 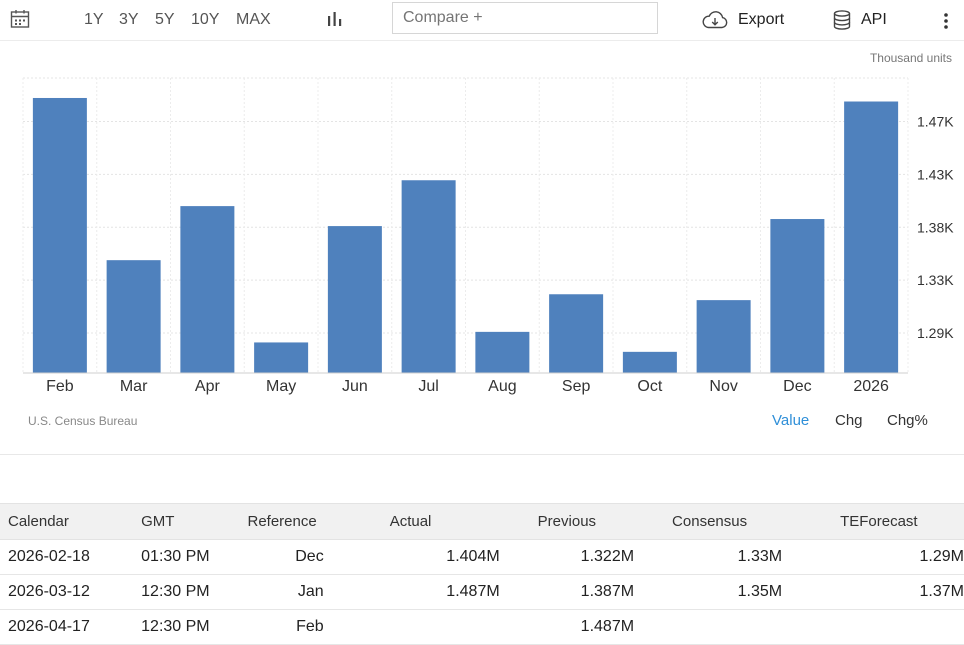 I want to click on x-tick-label: Mar, so click(x=134, y=386).